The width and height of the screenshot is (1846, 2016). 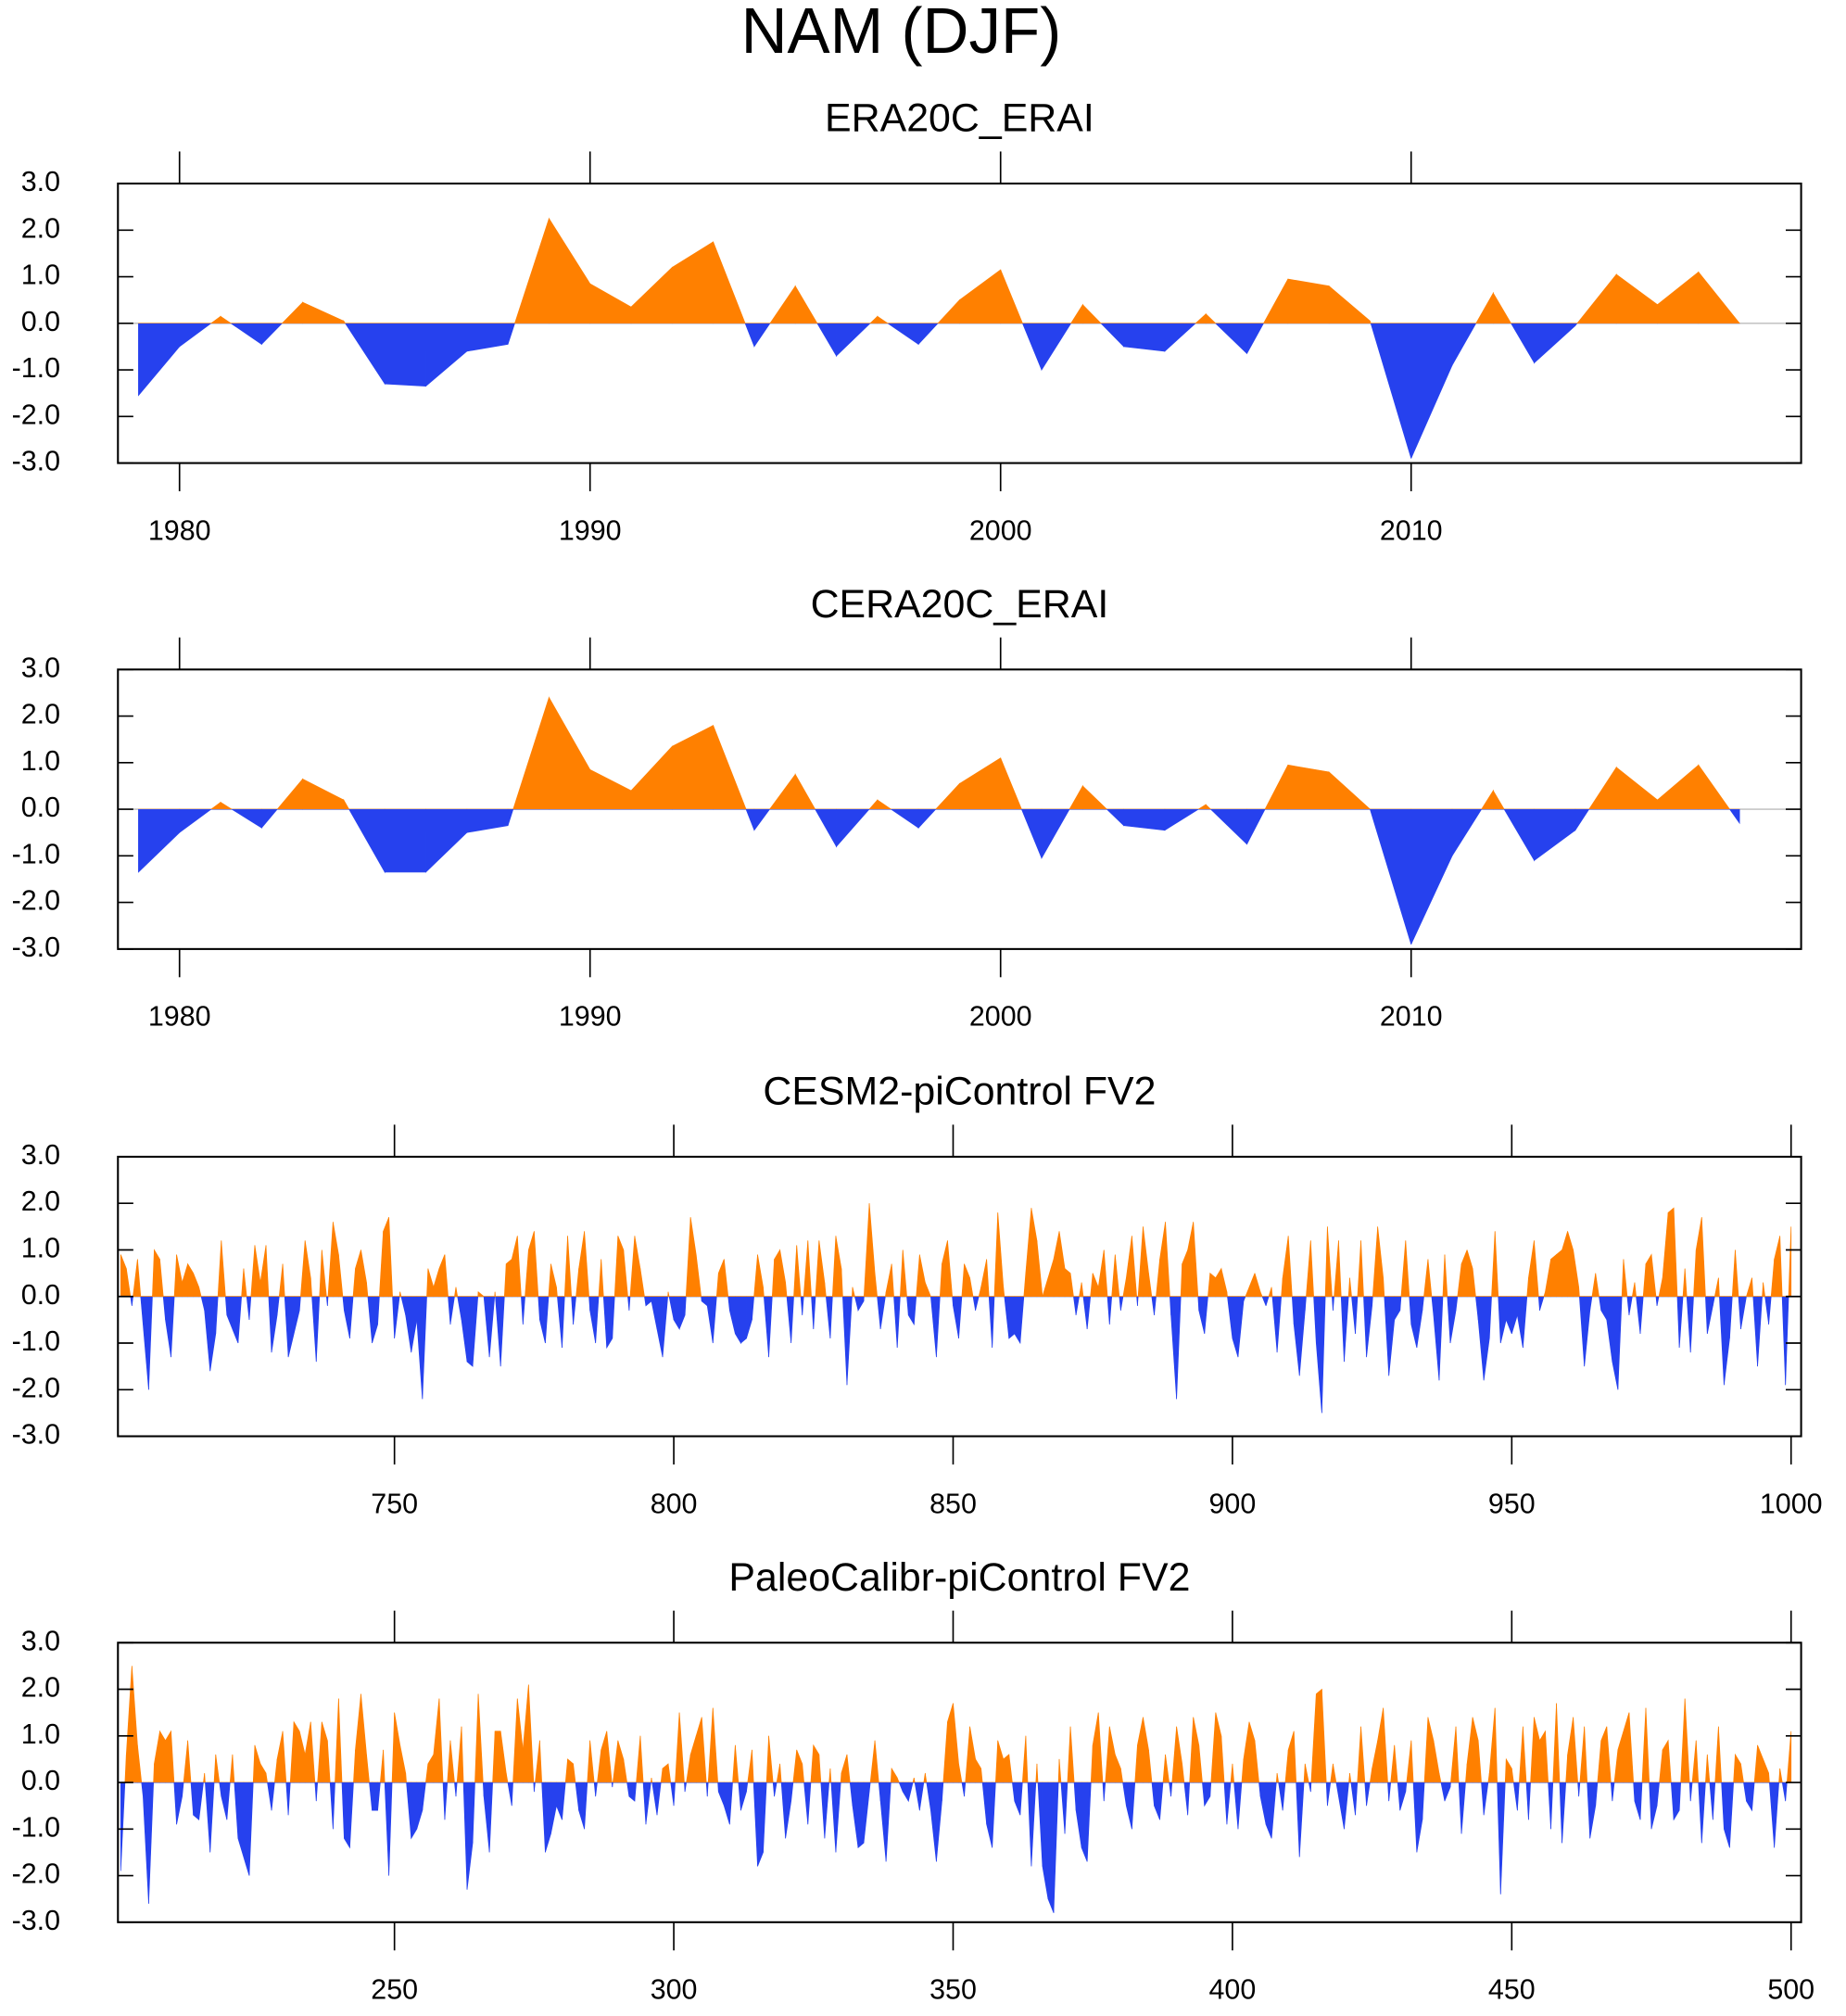 What do you see at coordinates (1233, 1503) in the screenshot?
I see `x-tick-label: 900` at bounding box center [1233, 1503].